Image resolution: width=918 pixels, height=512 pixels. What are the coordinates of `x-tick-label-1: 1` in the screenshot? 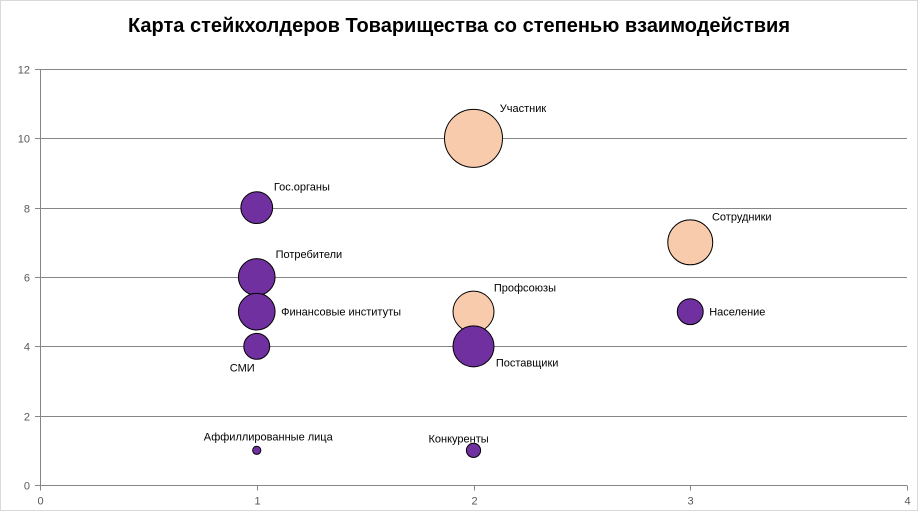 It's located at (257, 502).